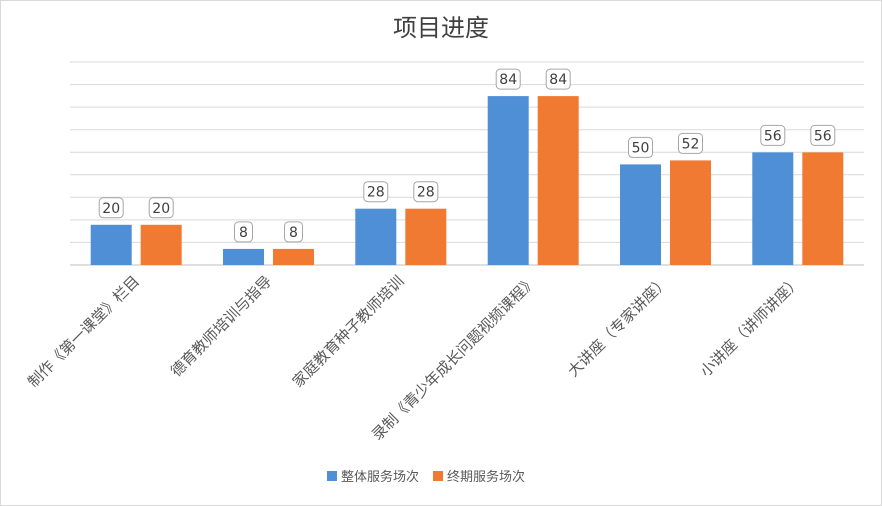  I want to click on legend-label: 终期服务场次, so click(486, 477).